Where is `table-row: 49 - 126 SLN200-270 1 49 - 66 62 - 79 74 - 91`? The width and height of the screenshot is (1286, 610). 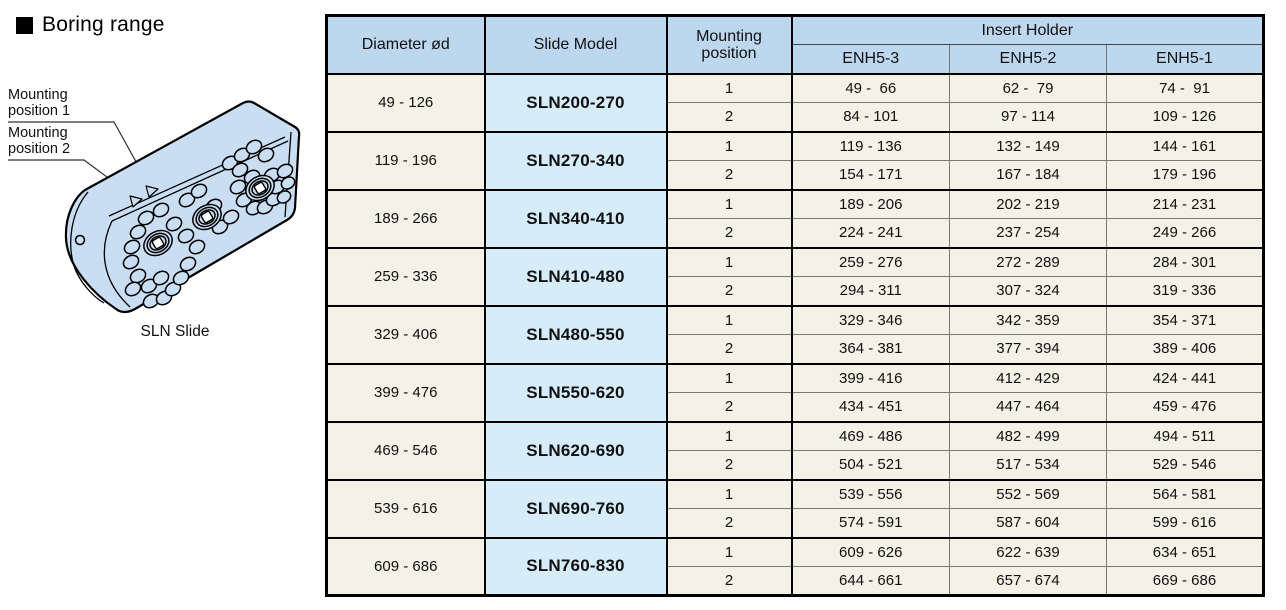
table-row: 49 - 126 SLN200-270 1 49 - 66 62 - 79 74 - 91 is located at coordinates (795, 102).